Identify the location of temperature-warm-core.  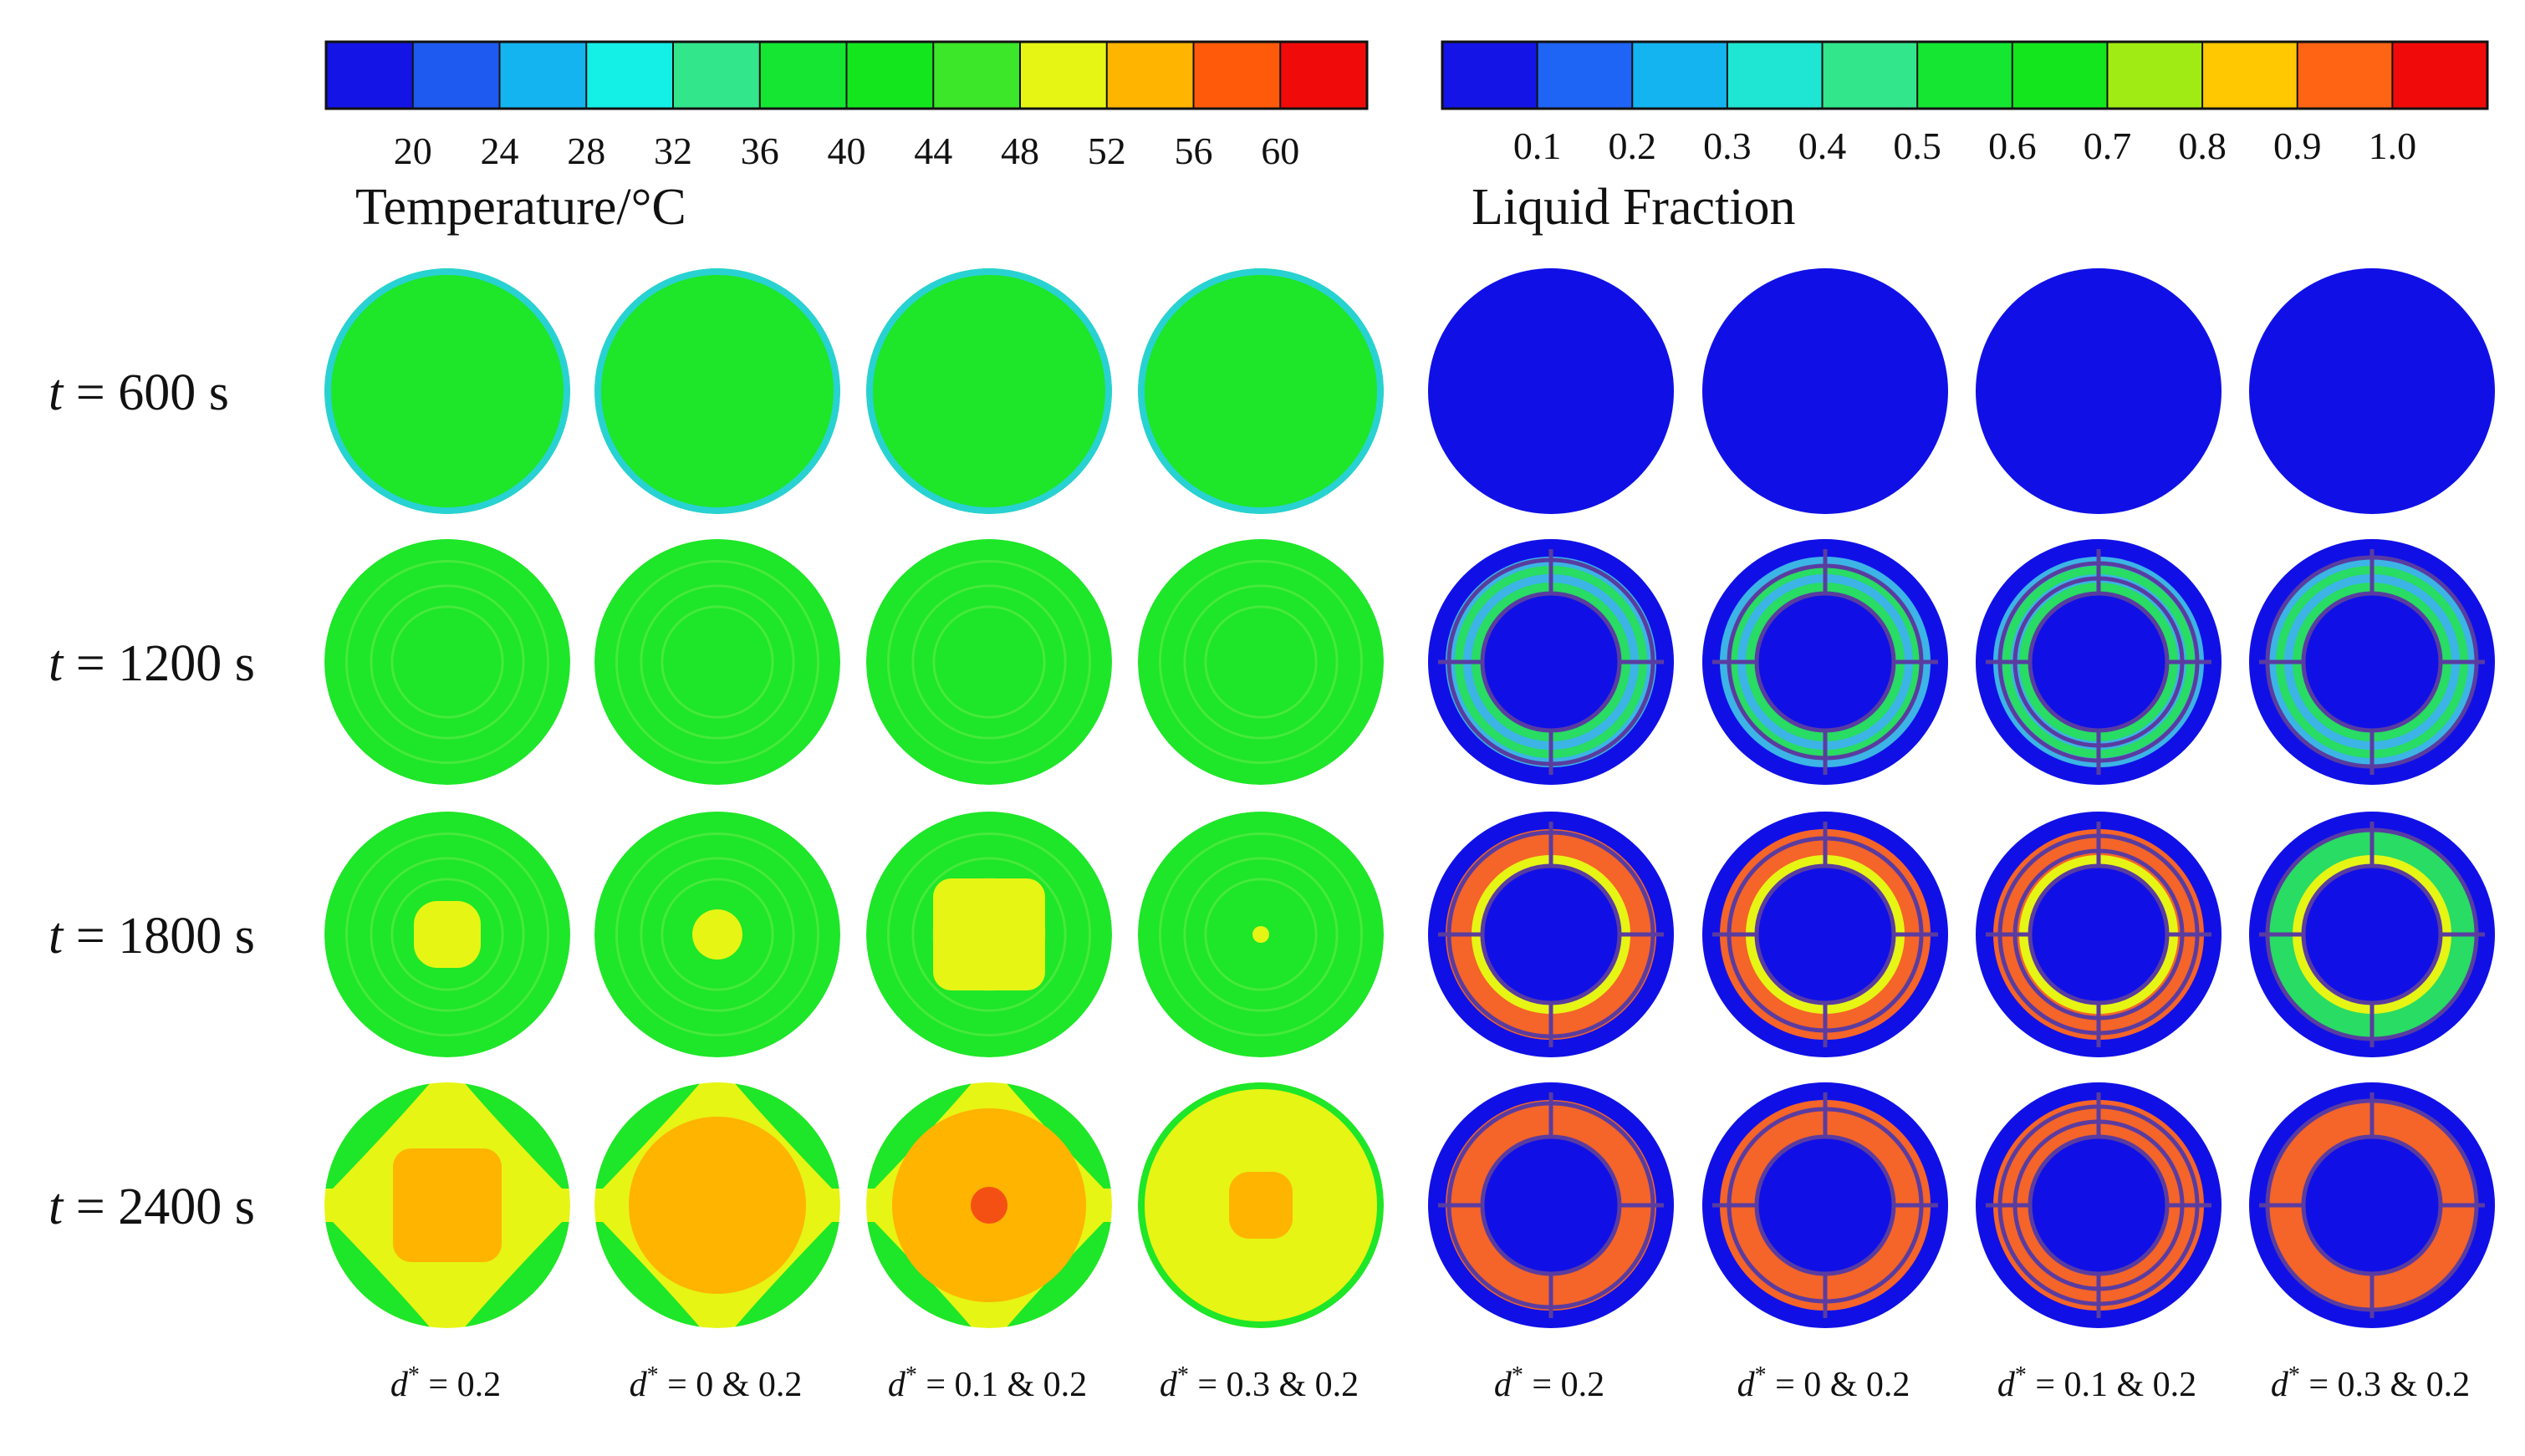
(717, 934).